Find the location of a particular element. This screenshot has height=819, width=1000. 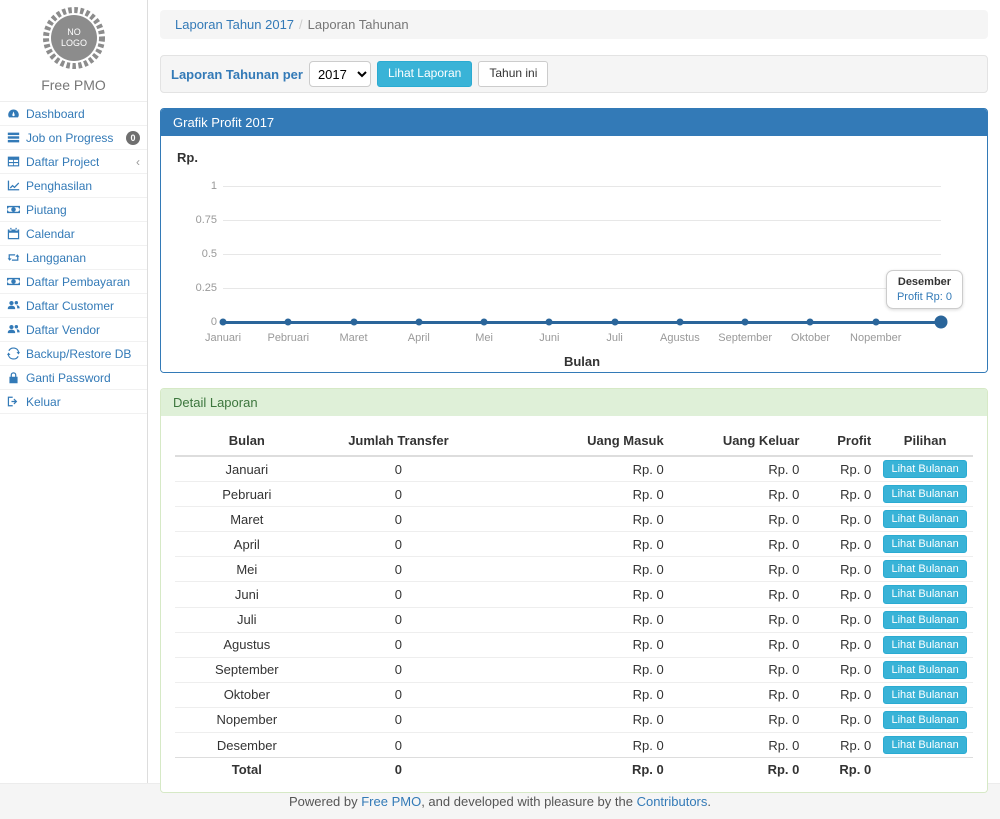

cell-uang-masuk: Rp. 0 is located at coordinates (574, 694).